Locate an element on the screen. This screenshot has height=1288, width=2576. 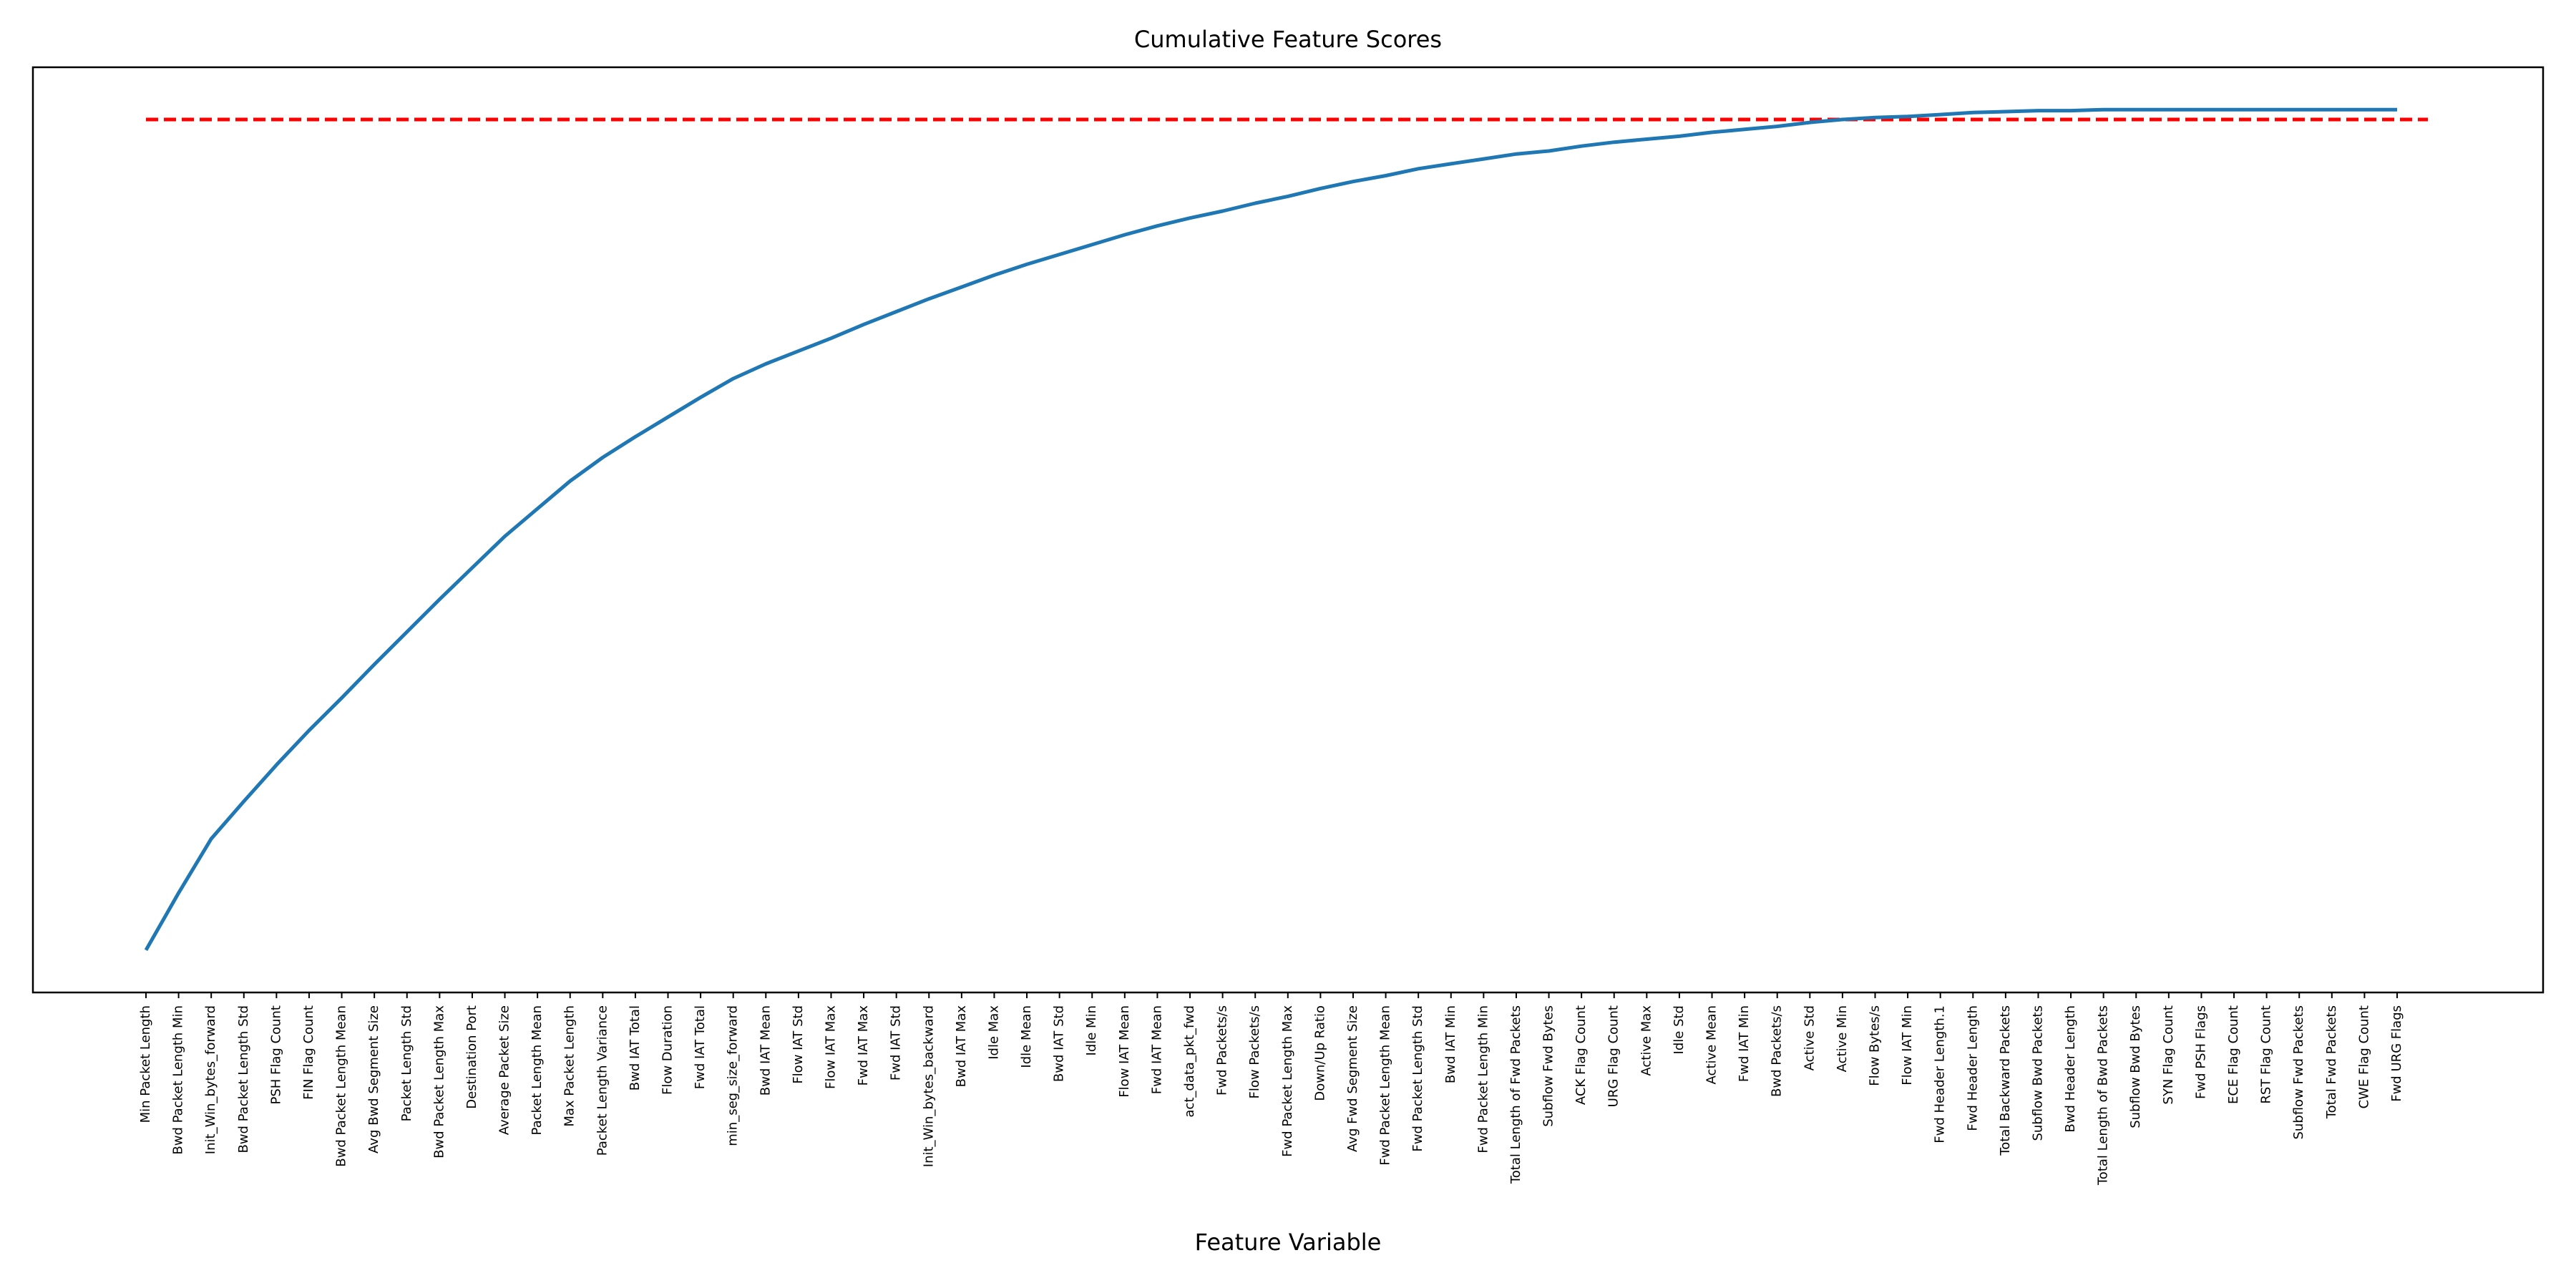
x-tick-label: Flow IAT Max is located at coordinates (830, 1047).